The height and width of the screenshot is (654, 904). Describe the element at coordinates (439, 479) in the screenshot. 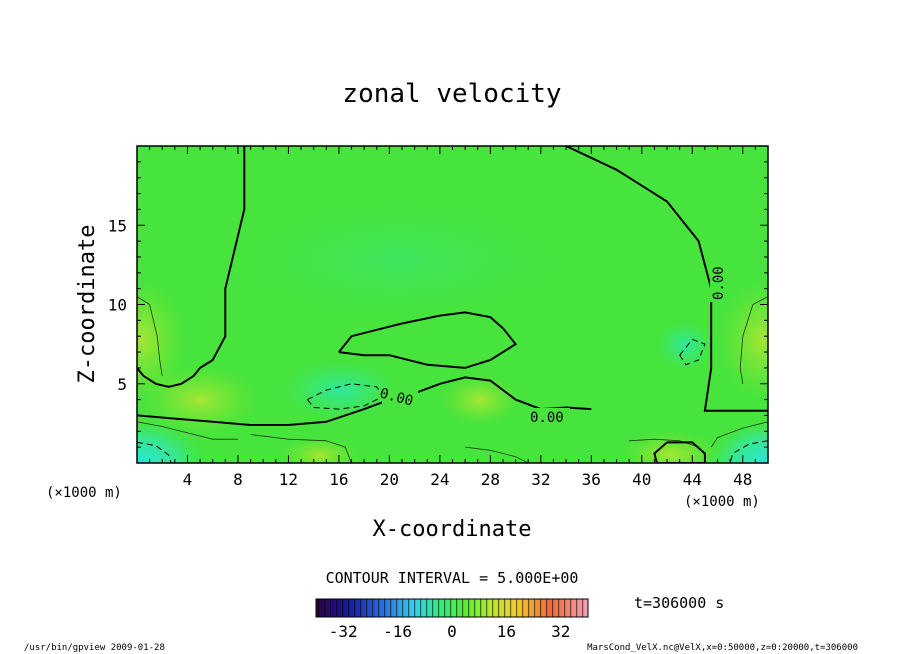

I see `x-tick-label: 24` at that location.